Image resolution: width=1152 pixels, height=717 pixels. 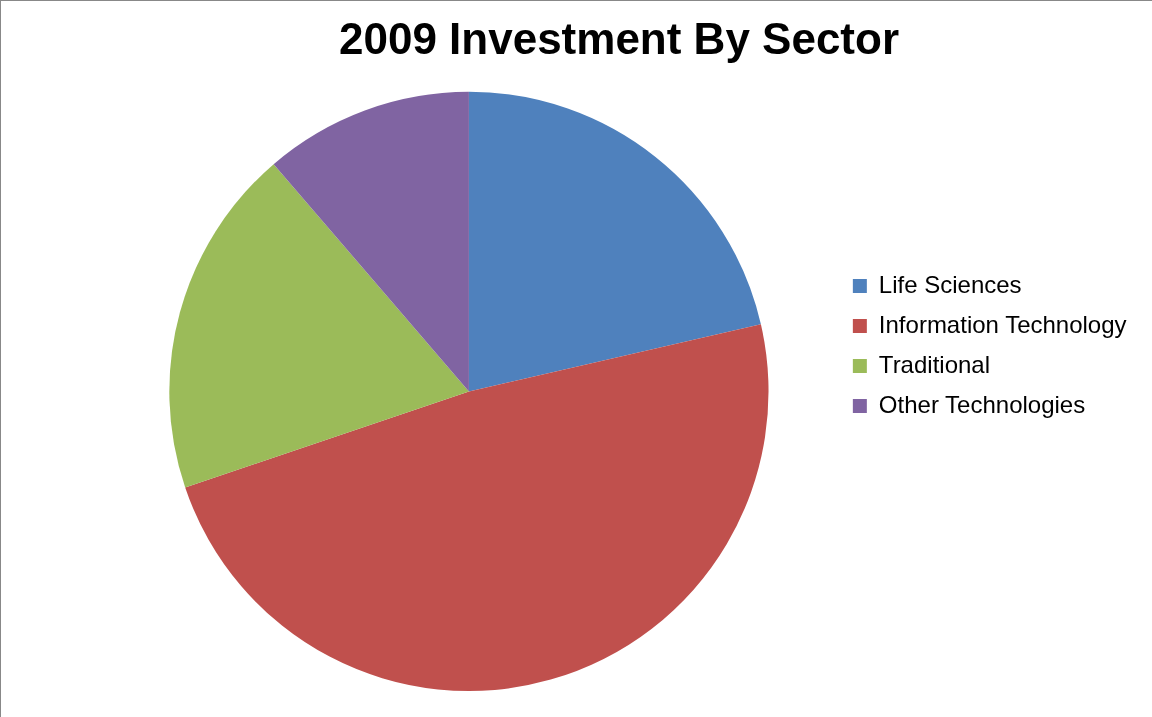 I want to click on legend-label: Life Sciences, so click(x=950, y=284).